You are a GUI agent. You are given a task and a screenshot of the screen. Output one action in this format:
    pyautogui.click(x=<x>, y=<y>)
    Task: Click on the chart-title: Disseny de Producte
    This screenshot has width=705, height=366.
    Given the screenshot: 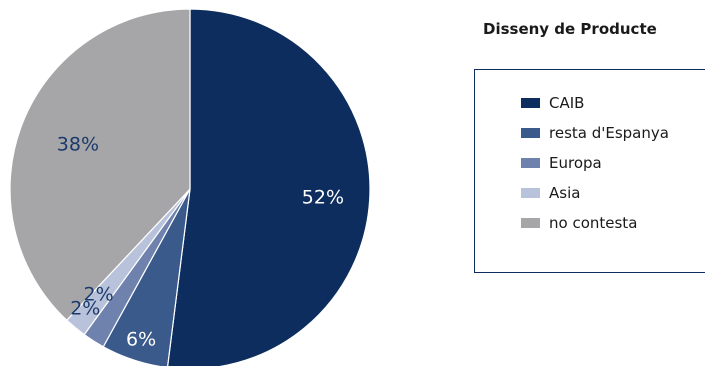 What is the action you would take?
    pyautogui.click(x=570, y=29)
    